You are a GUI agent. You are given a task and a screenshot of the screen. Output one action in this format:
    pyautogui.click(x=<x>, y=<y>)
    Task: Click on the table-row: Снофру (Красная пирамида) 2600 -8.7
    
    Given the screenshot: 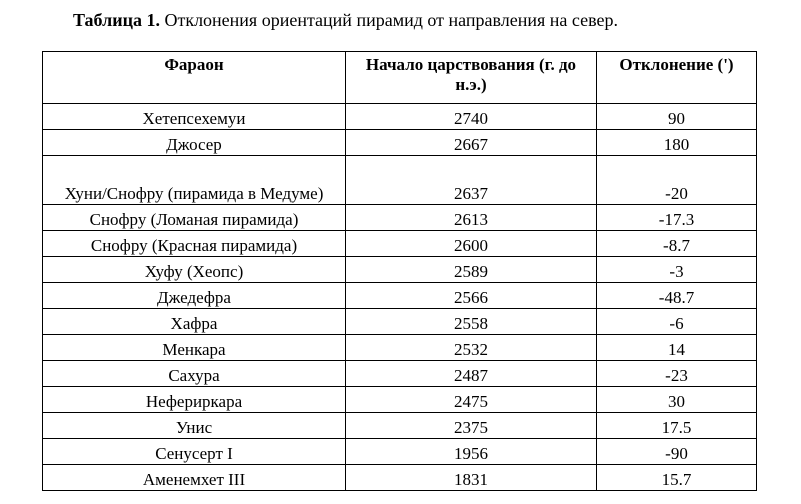 What is the action you would take?
    pyautogui.click(x=399, y=243)
    